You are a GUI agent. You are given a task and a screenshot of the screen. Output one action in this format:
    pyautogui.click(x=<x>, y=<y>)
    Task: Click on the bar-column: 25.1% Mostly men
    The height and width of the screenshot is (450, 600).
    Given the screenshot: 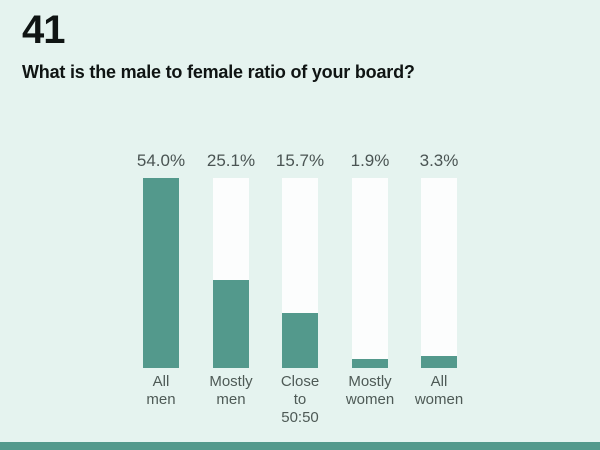 What is the action you would take?
    pyautogui.click(x=231, y=279)
    